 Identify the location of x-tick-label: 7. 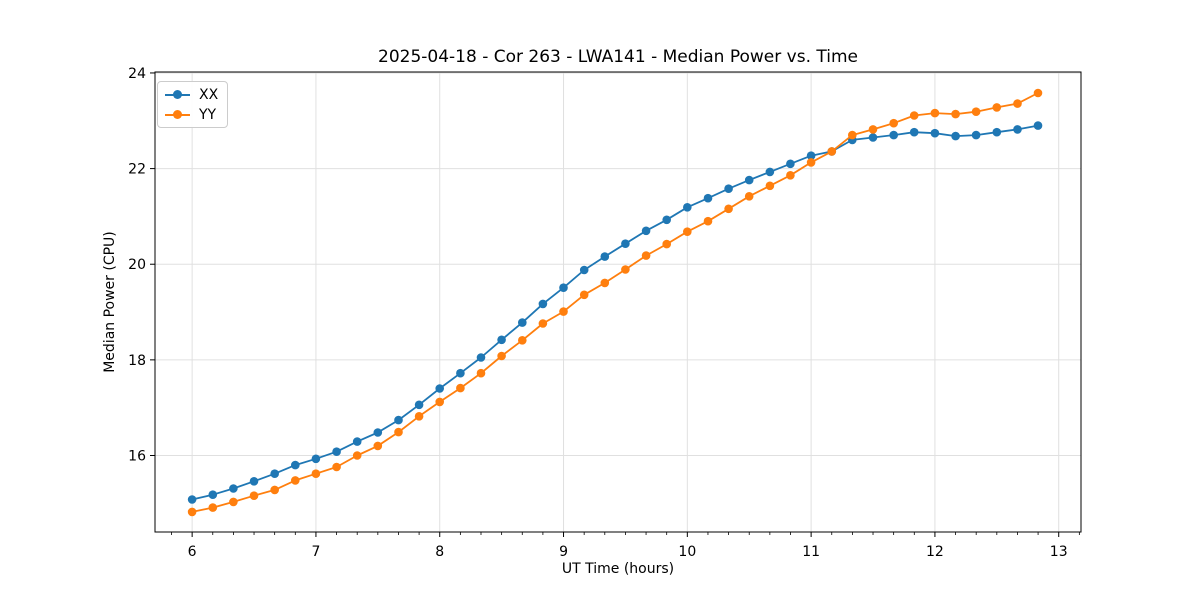
(315, 552).